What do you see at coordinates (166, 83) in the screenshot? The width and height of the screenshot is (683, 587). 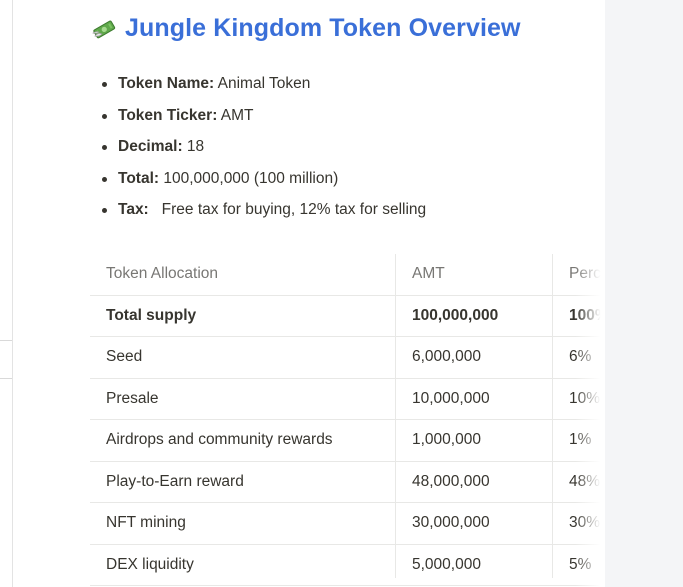 I see `property-label: Token Name:` at bounding box center [166, 83].